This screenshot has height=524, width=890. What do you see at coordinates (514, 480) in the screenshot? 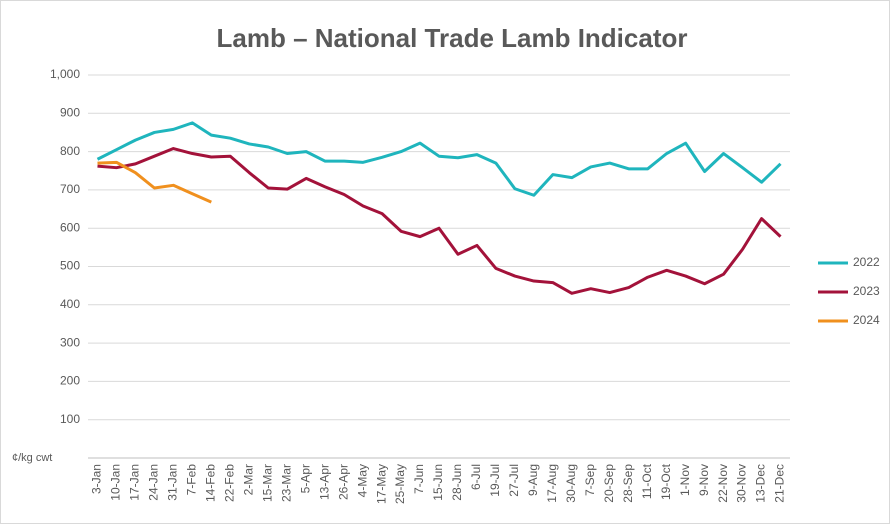
I see `x-tick-label: 27-Jul` at bounding box center [514, 480].